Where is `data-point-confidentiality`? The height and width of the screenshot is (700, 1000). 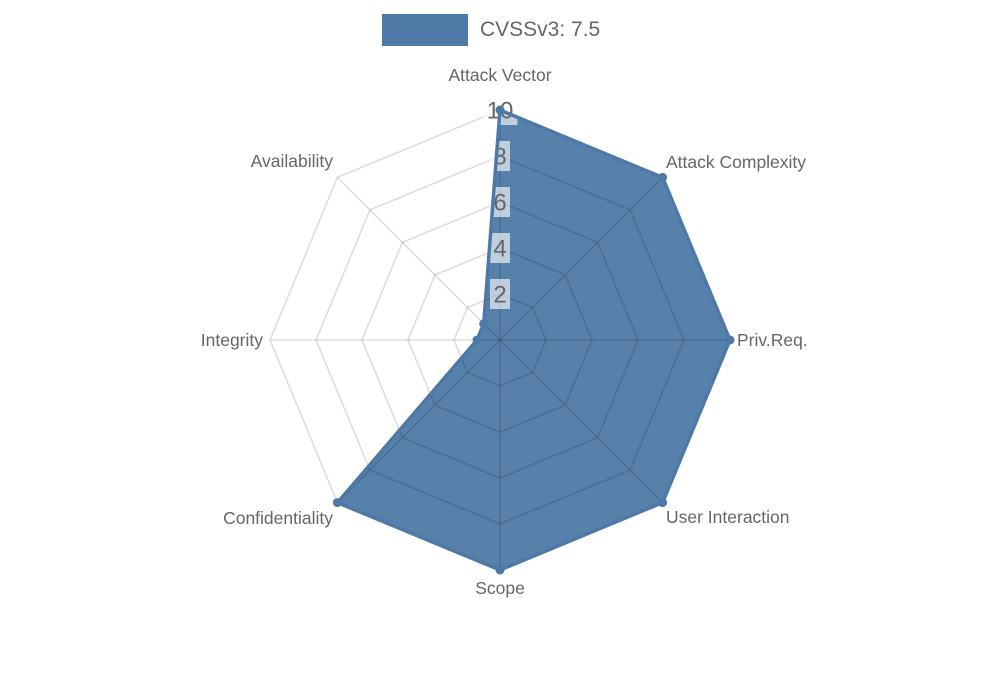
data-point-confidentiality is located at coordinates (337, 503).